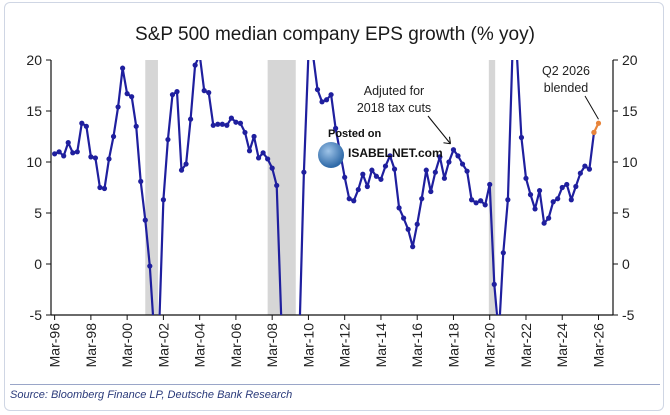  I want to click on y-tick-label-left: 20, so click(34, 60).